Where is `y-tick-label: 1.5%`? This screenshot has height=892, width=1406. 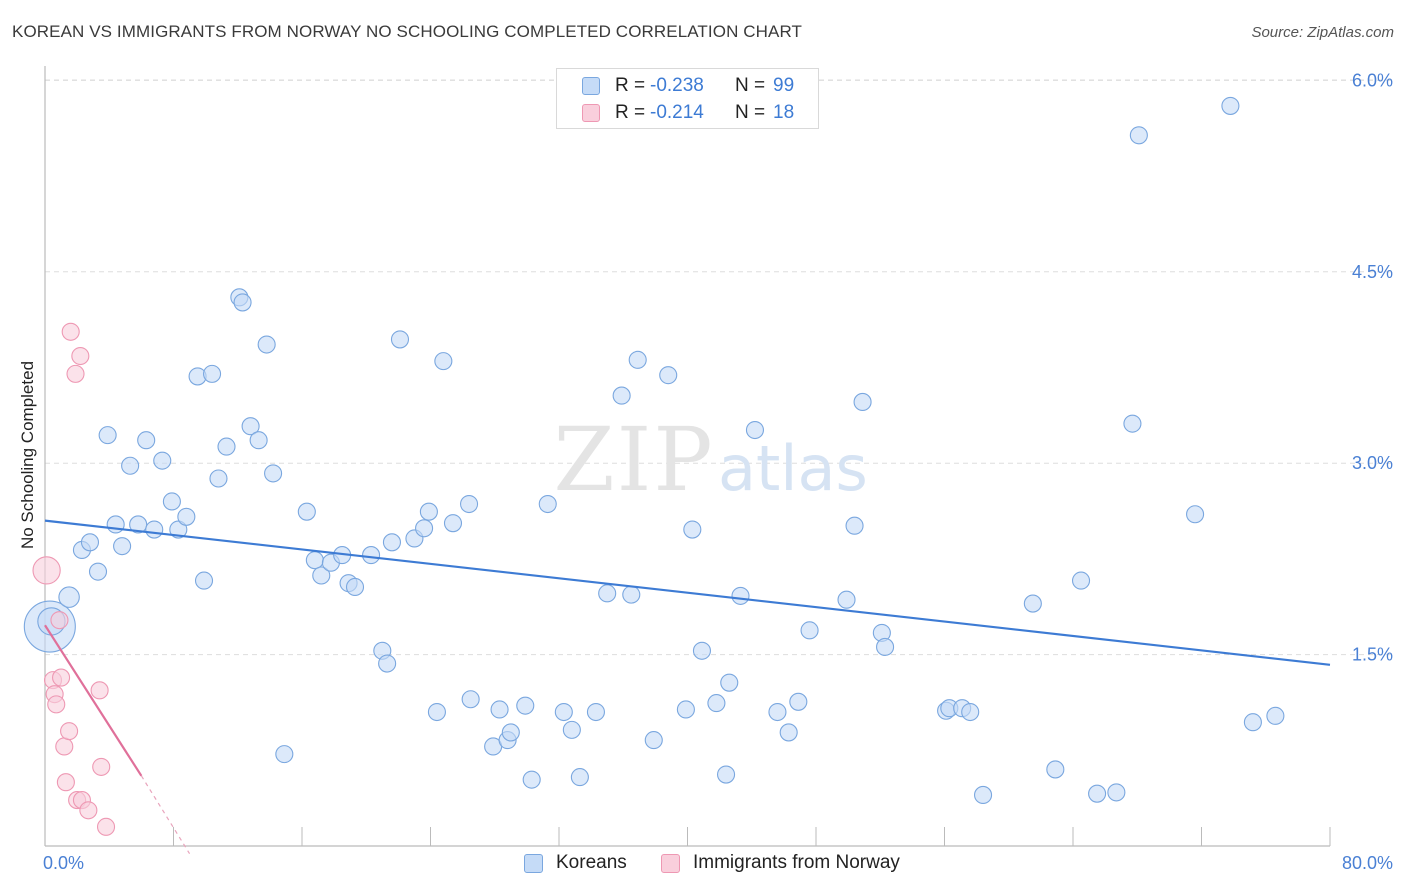 y-tick-label: 1.5% is located at coordinates (1372, 655).